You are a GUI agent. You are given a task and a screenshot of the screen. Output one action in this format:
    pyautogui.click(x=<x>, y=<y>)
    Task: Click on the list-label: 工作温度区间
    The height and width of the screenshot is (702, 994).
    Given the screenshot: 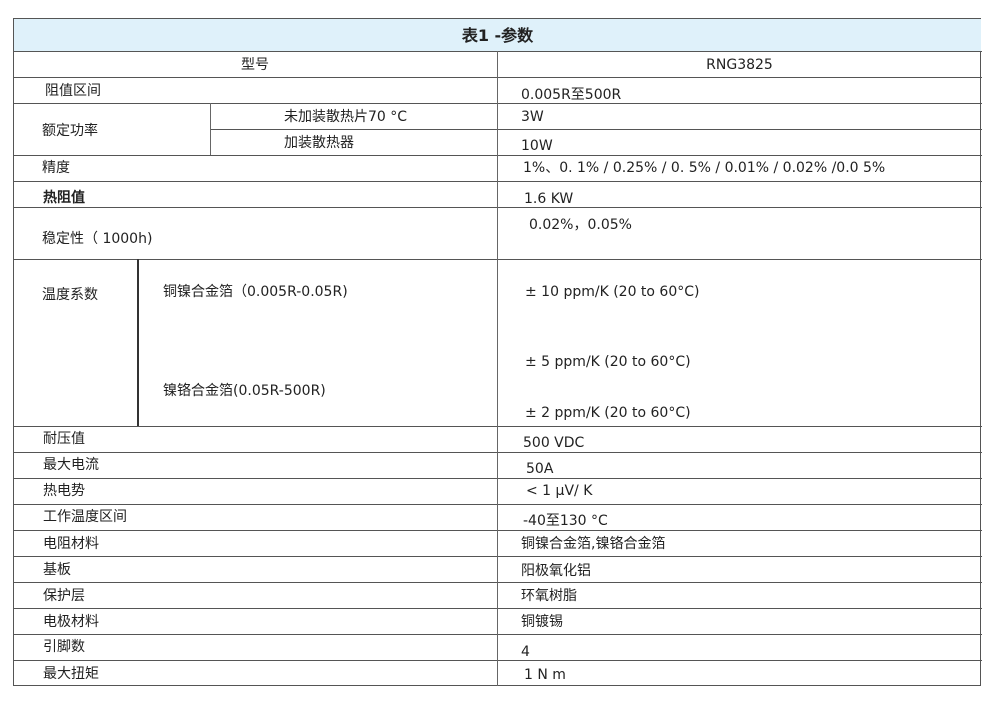 What is the action you would take?
    pyautogui.click(x=85, y=517)
    